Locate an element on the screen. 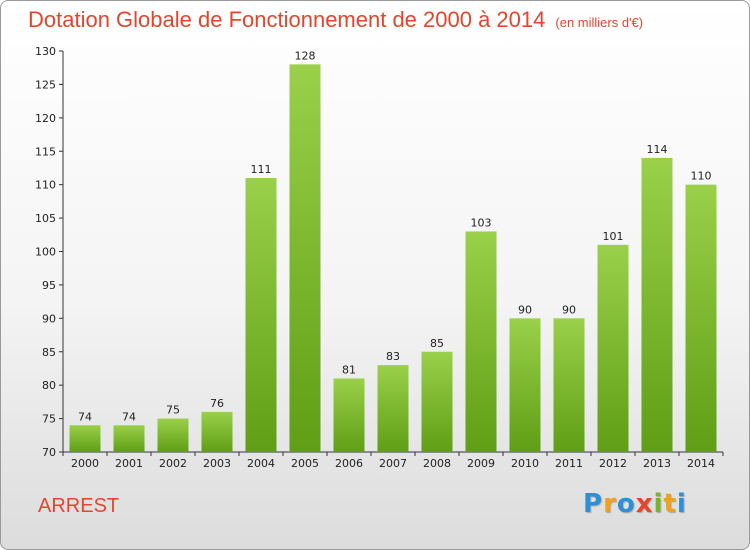  logo-letter: P is located at coordinates (593, 504).